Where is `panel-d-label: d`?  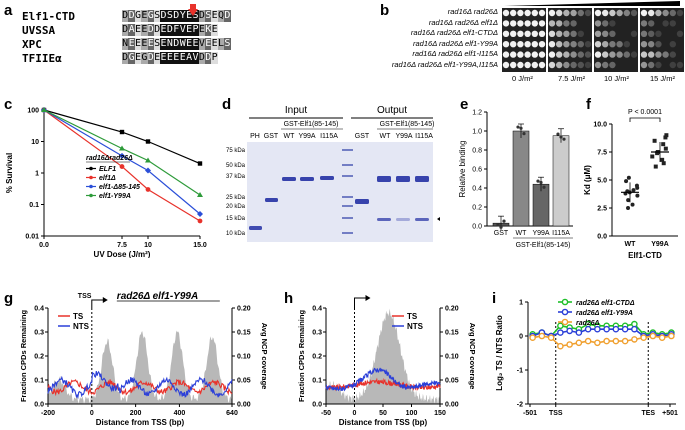 panel-d-label: d is located at coordinates (227, 104).